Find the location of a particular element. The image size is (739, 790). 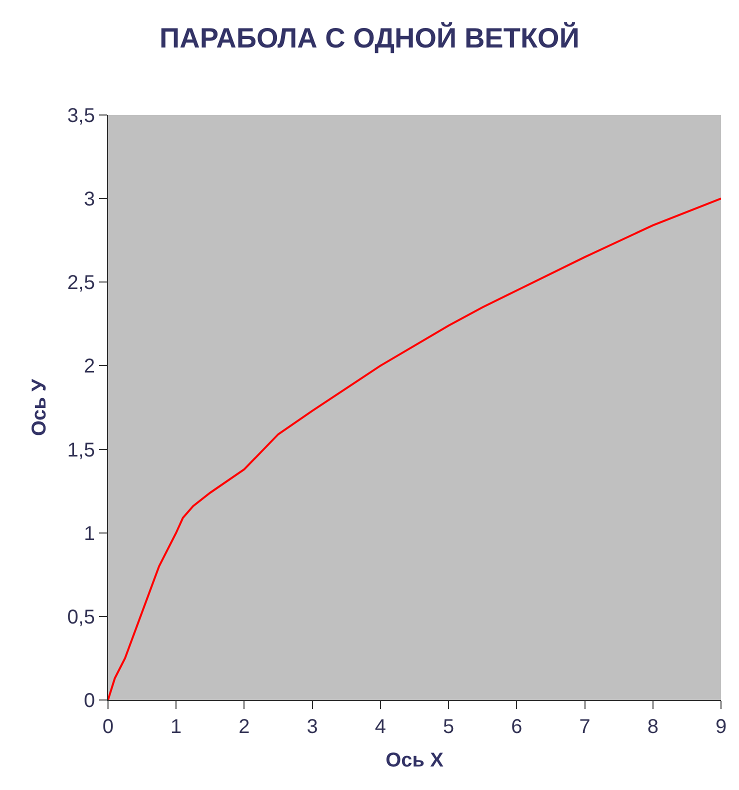

x-tick-label: 6 is located at coordinates (516, 727).